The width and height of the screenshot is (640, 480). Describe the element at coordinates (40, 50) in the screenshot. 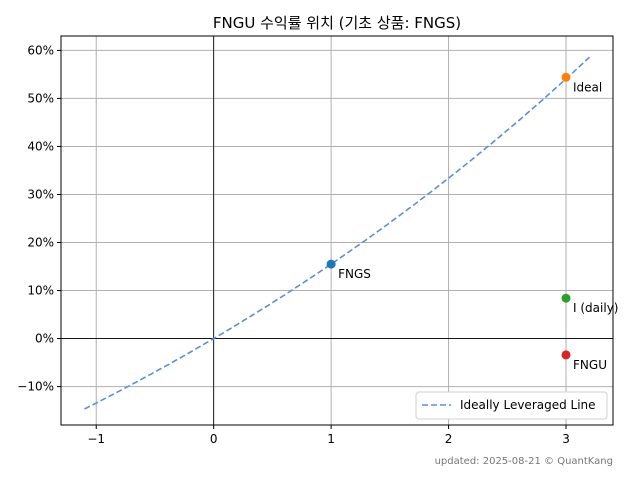

I see `y-tick-label: 60%` at that location.